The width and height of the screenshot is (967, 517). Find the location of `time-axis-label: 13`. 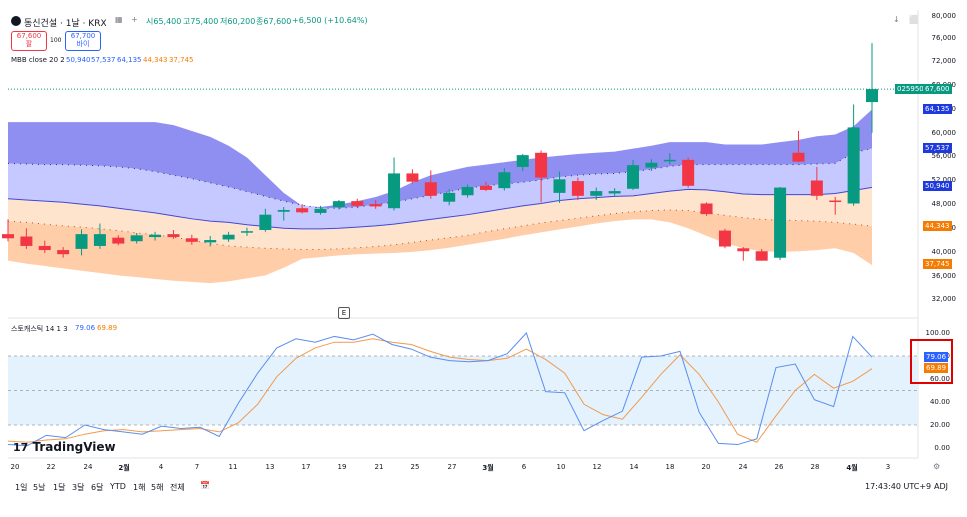

time-axis-label: 13 is located at coordinates (270, 467).